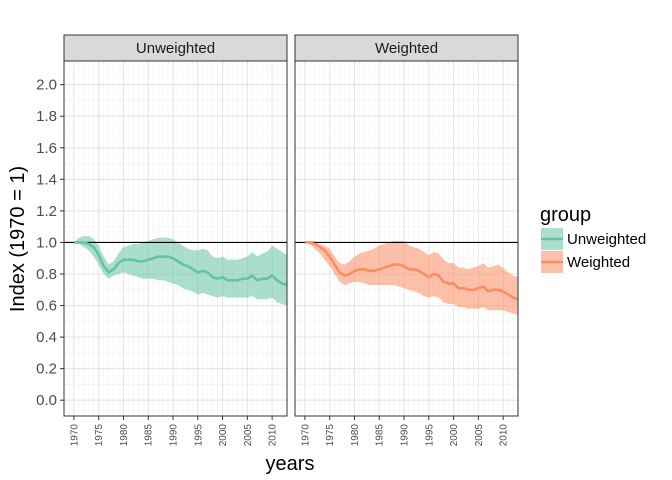 The height and width of the screenshot is (480, 672). Describe the element at coordinates (46, 179) in the screenshot. I see `y-tick-label: 1.4` at that location.